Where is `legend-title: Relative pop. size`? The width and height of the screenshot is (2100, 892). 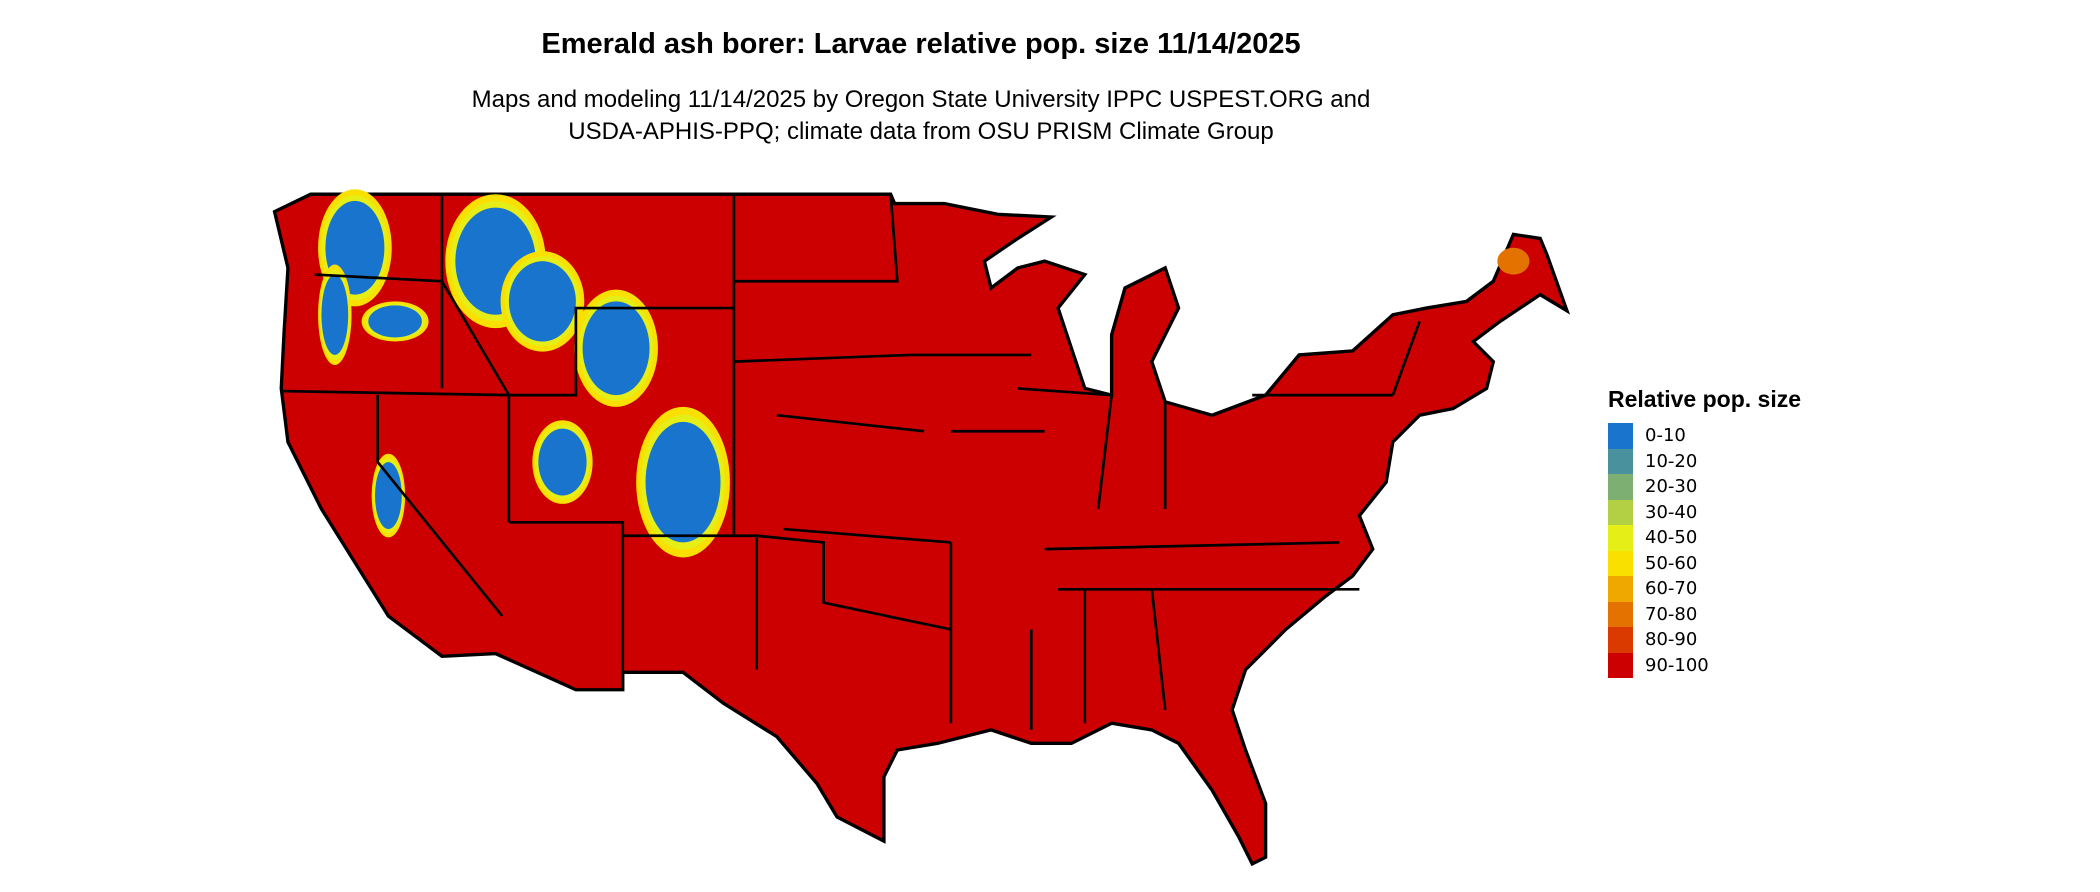
legend-title: Relative pop. size is located at coordinates (1705, 399).